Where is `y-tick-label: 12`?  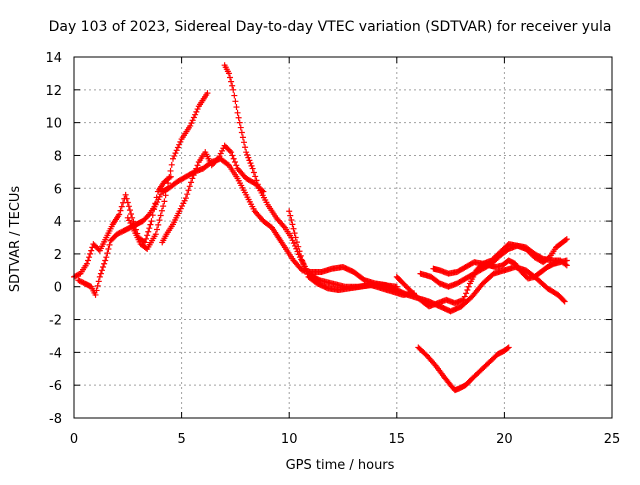 y-tick-label: 12 is located at coordinates (53, 91).